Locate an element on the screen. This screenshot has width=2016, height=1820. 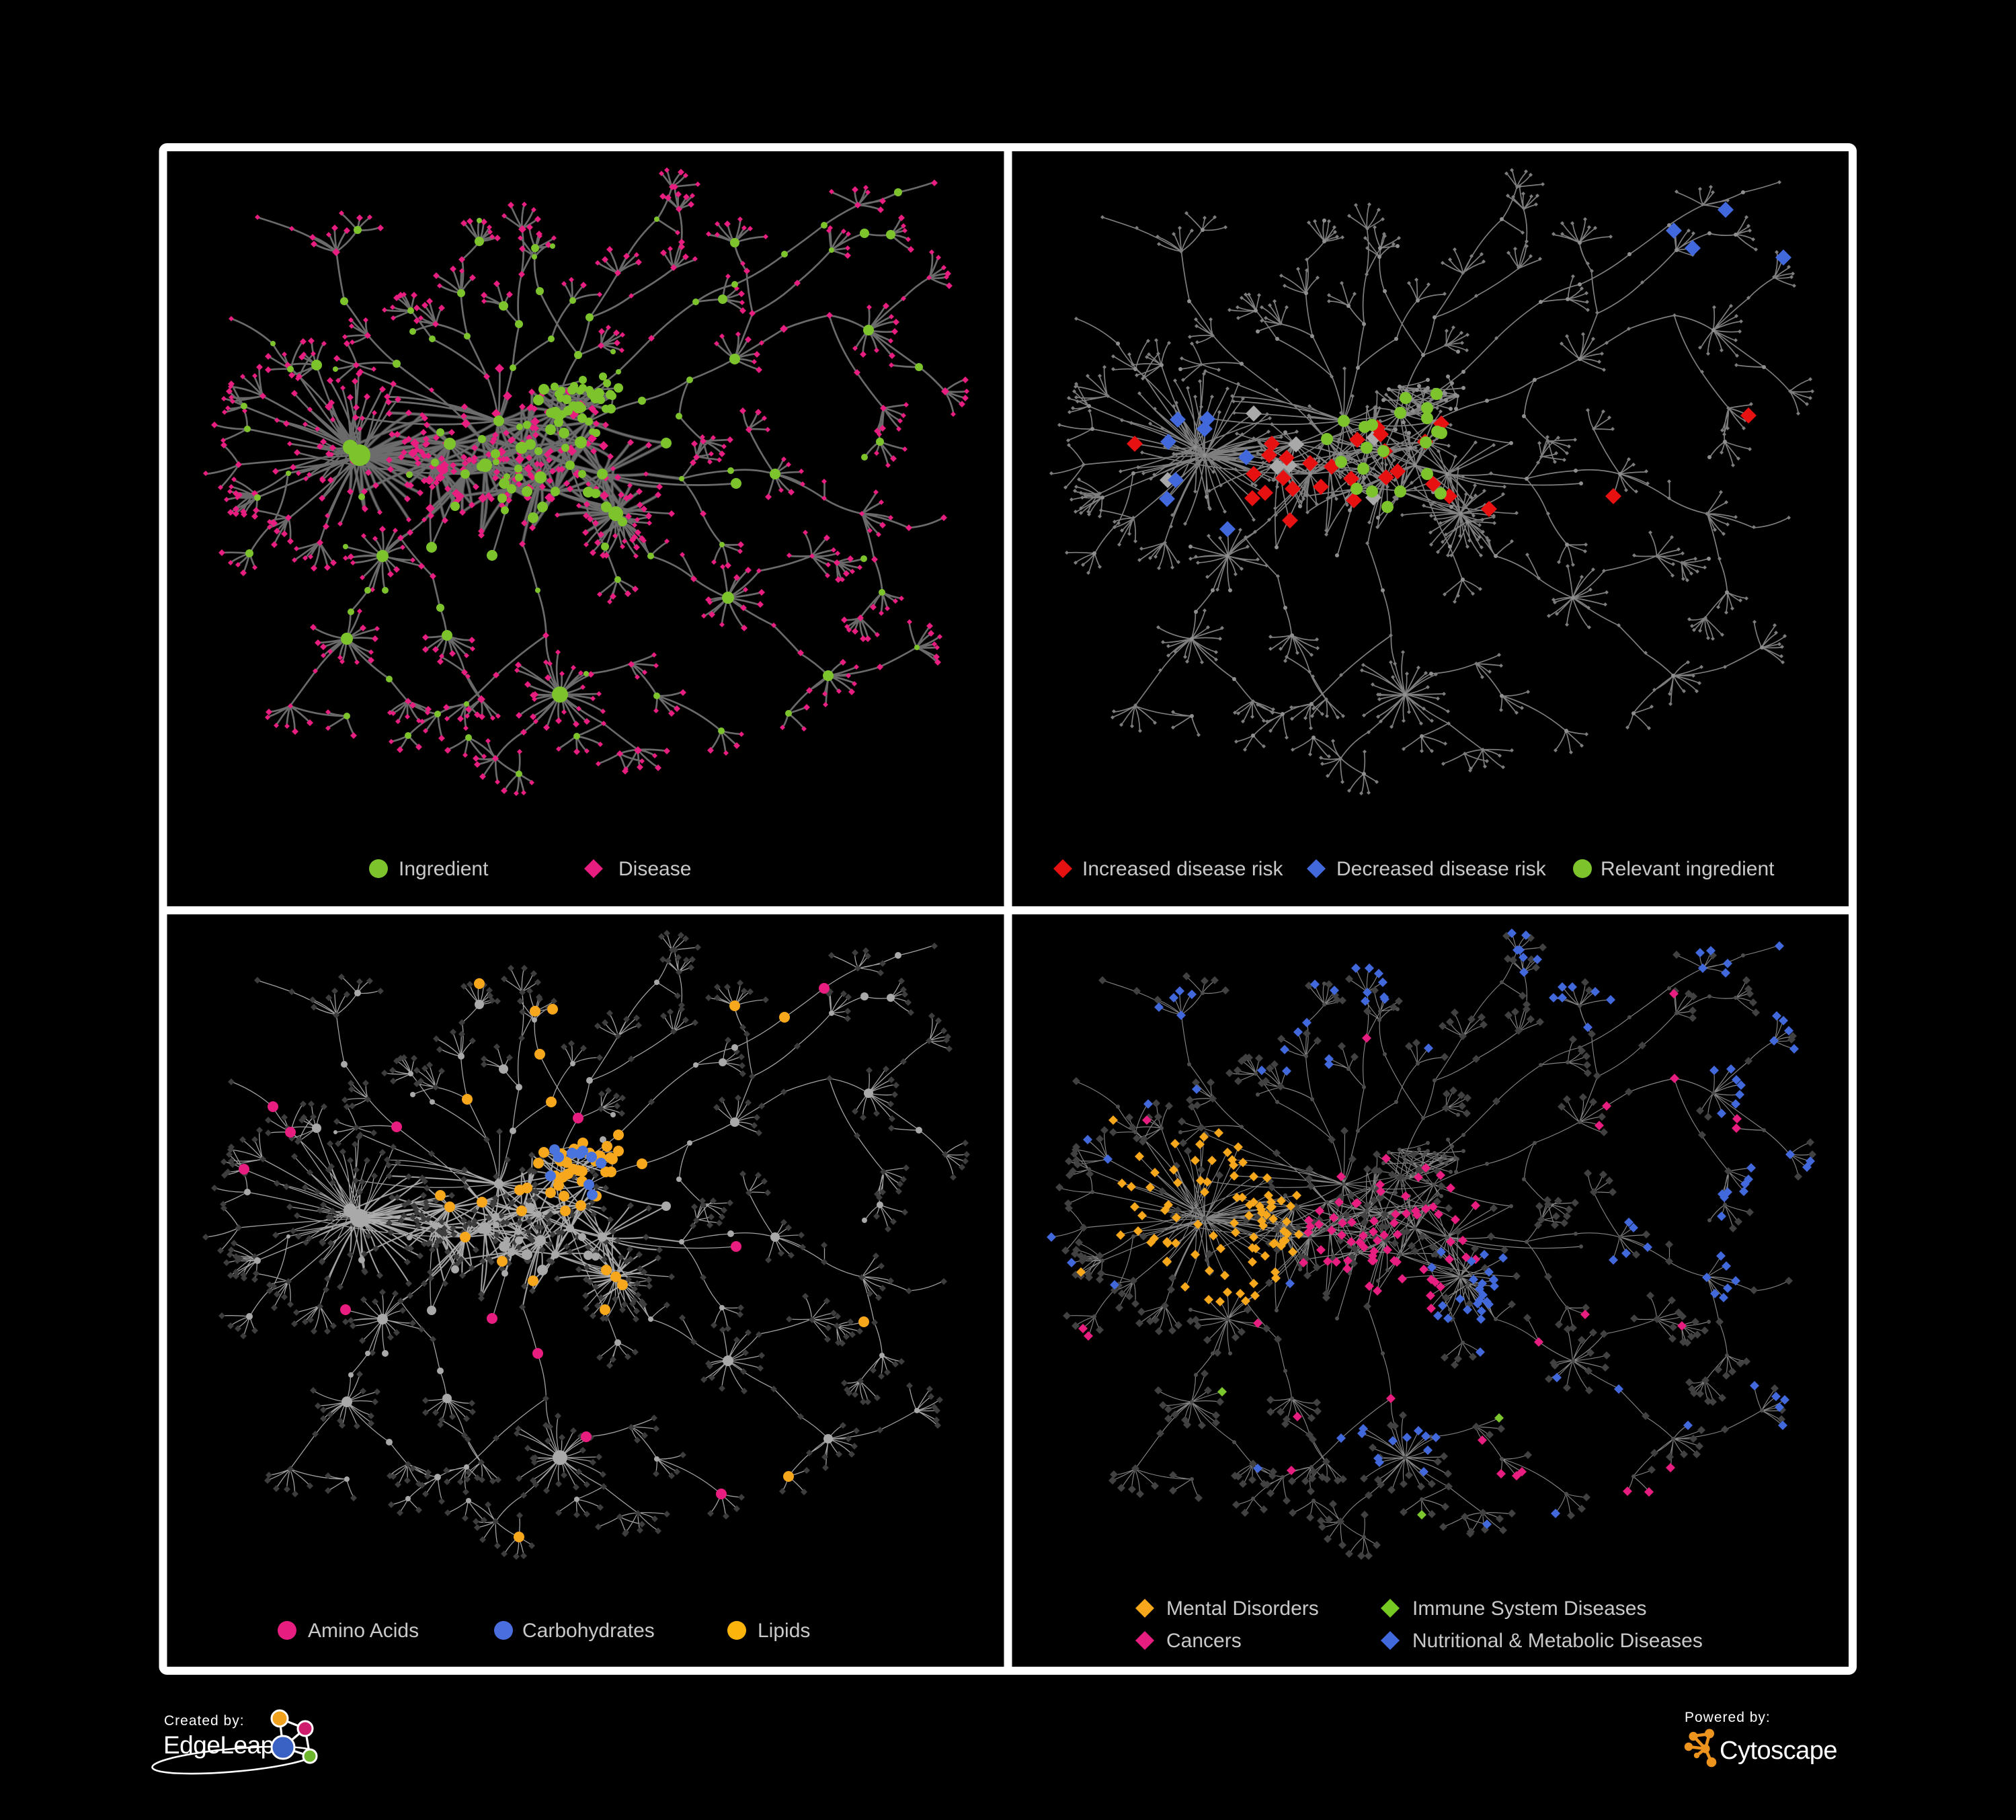
svg-text: Powered by: is located at coordinates (1728, 1717).